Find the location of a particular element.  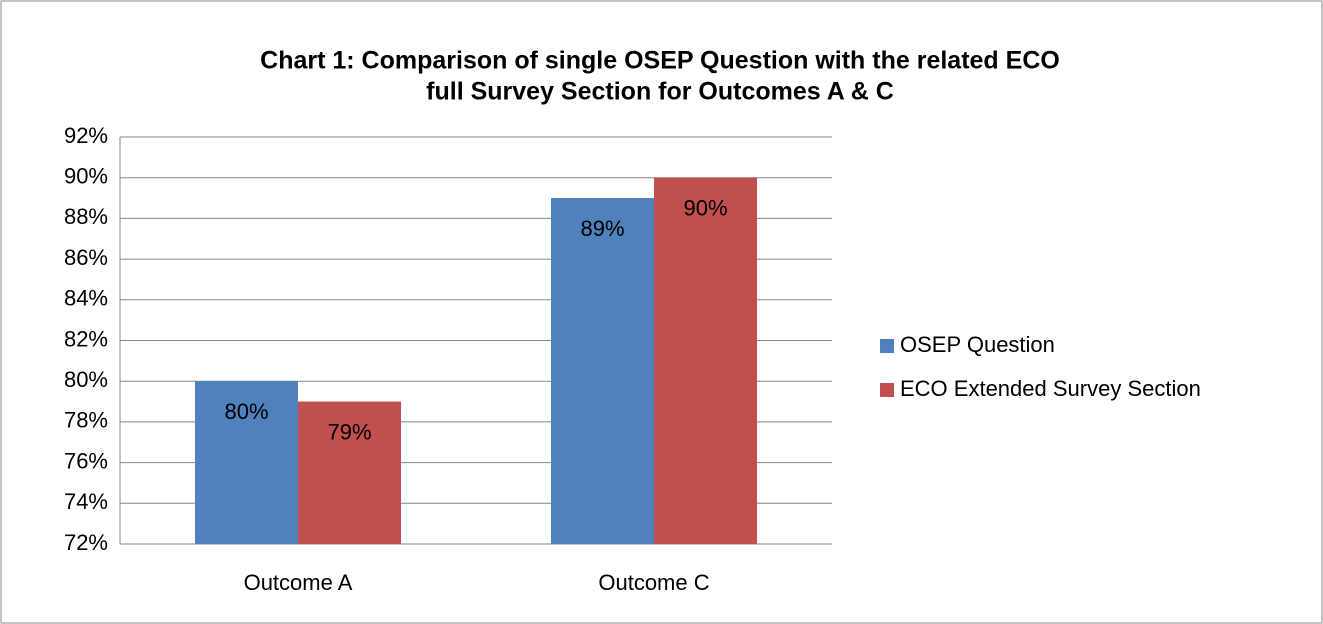

x-tick-label: Outcome C is located at coordinates (653, 582).